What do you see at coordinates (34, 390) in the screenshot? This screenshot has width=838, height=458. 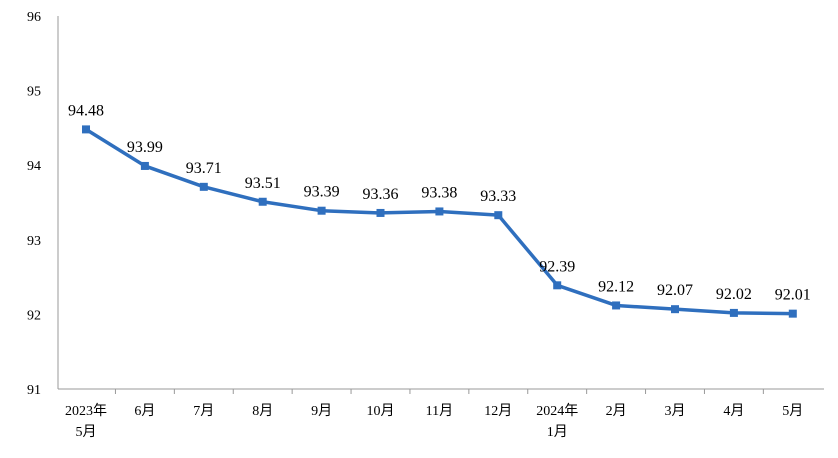 I see `y-tick-label: 91` at bounding box center [34, 390].